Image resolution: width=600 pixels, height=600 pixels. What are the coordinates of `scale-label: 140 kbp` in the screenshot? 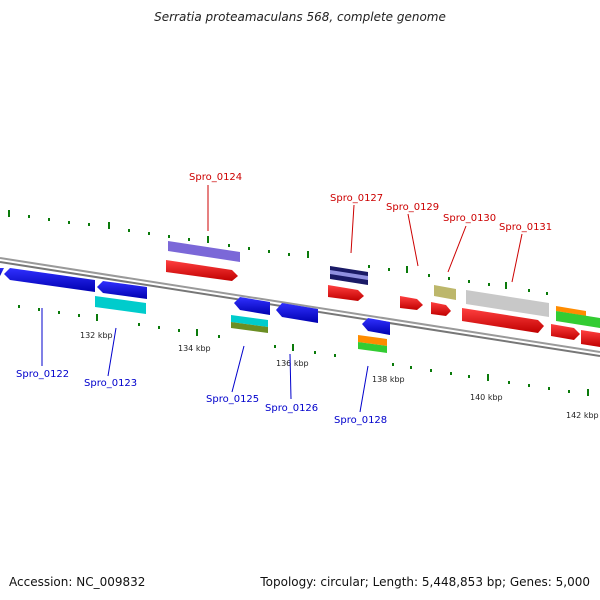 It's located at (486, 397).